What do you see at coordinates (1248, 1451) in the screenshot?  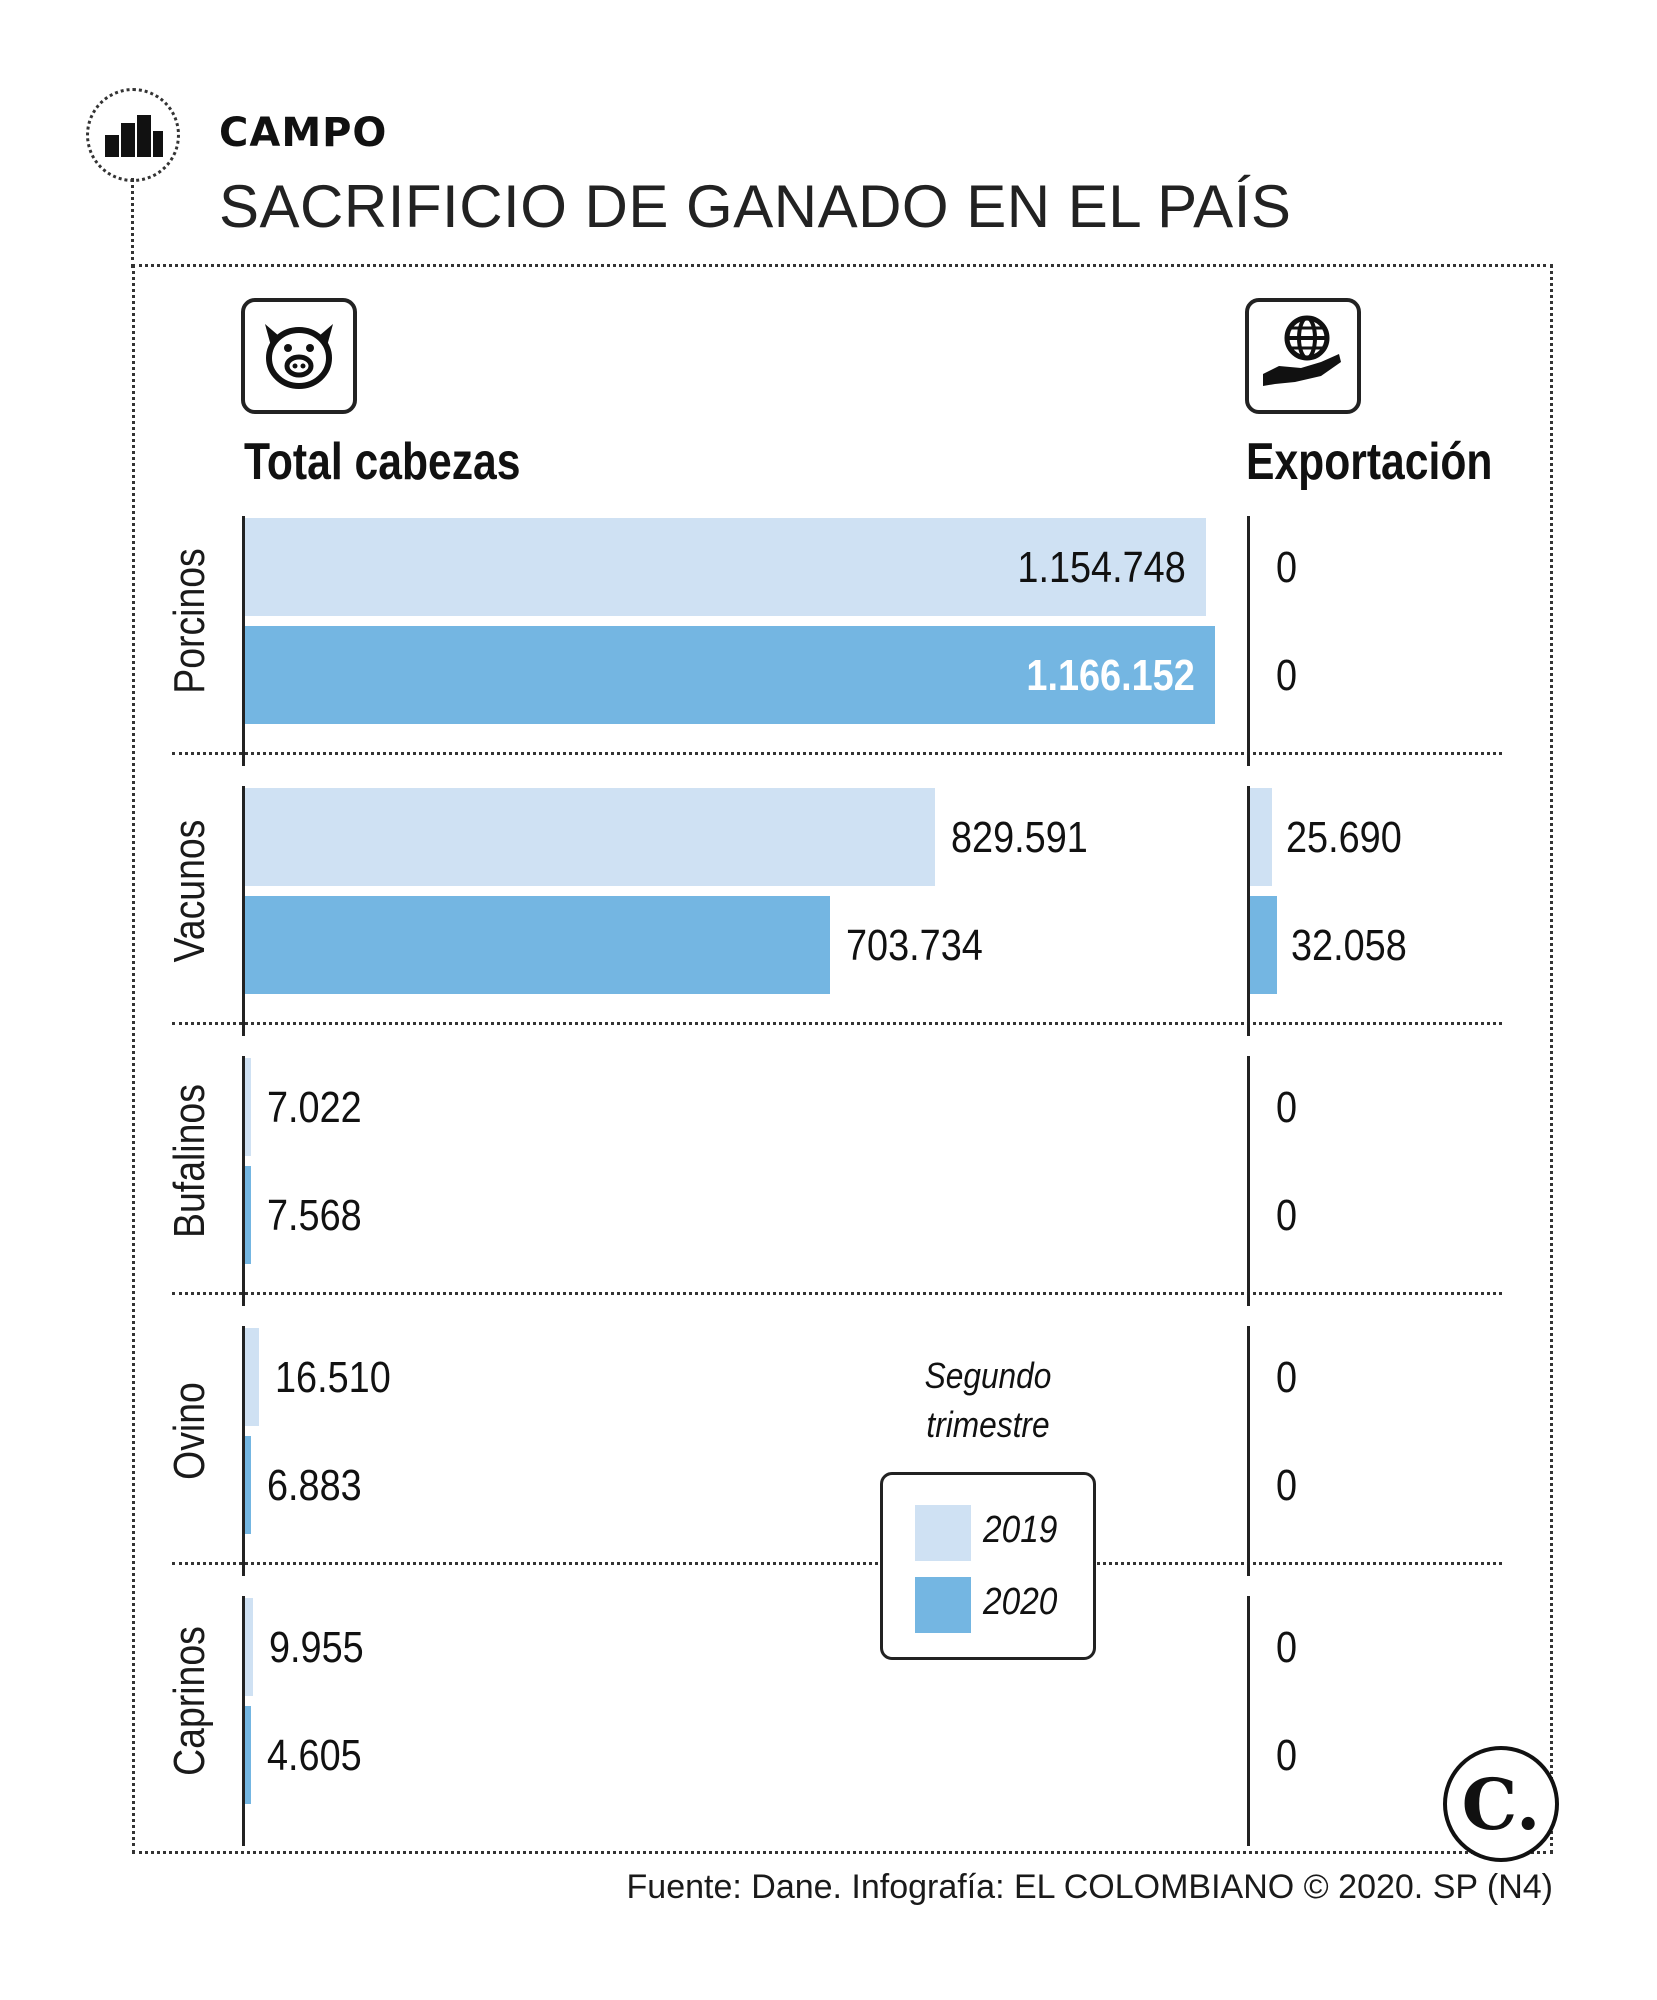 I see `export-axis-line-ovino` at bounding box center [1248, 1451].